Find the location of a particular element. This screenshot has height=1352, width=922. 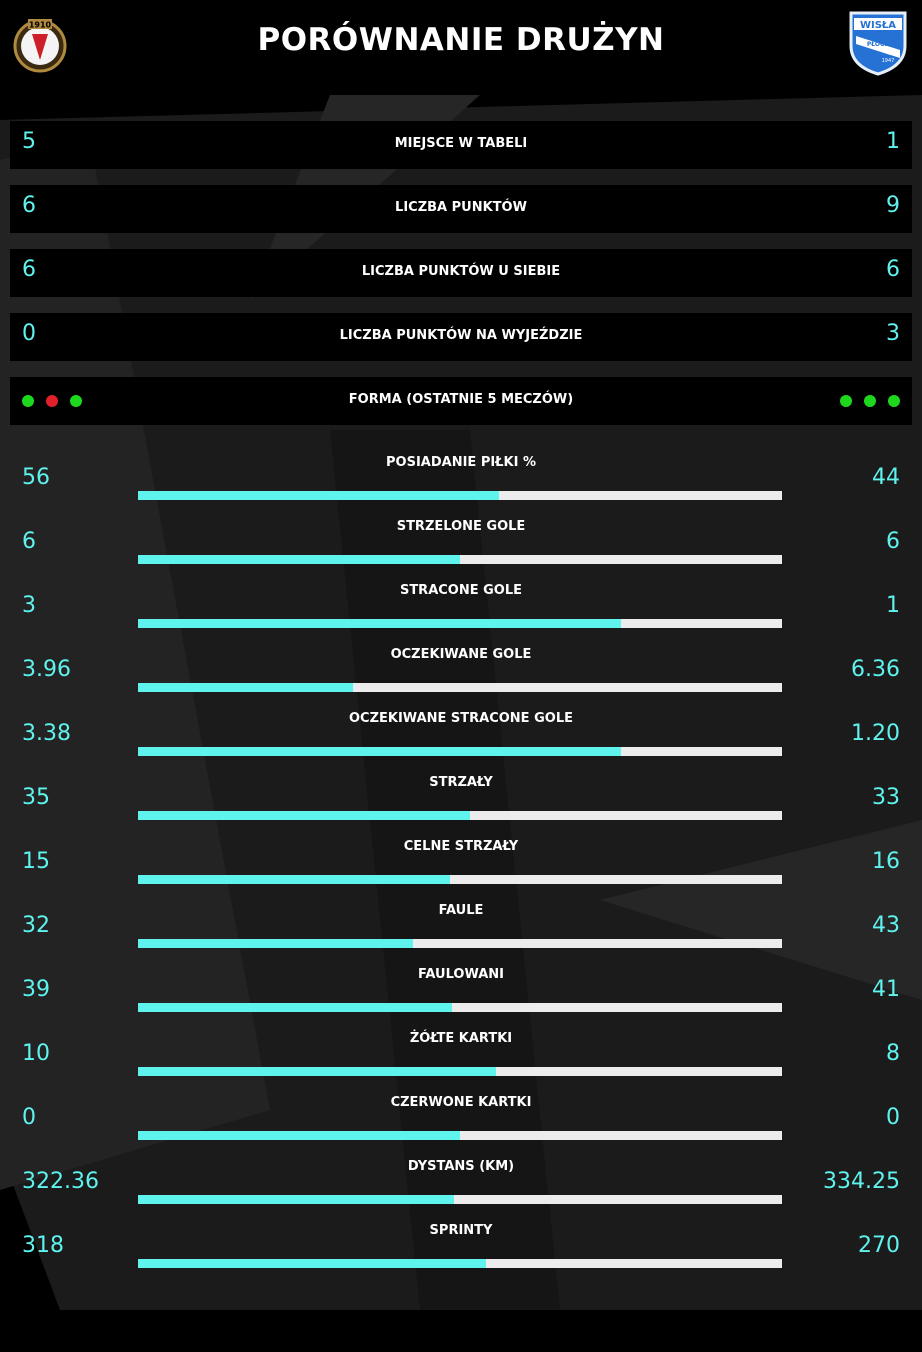

home-value: 3 is located at coordinates (29, 605).